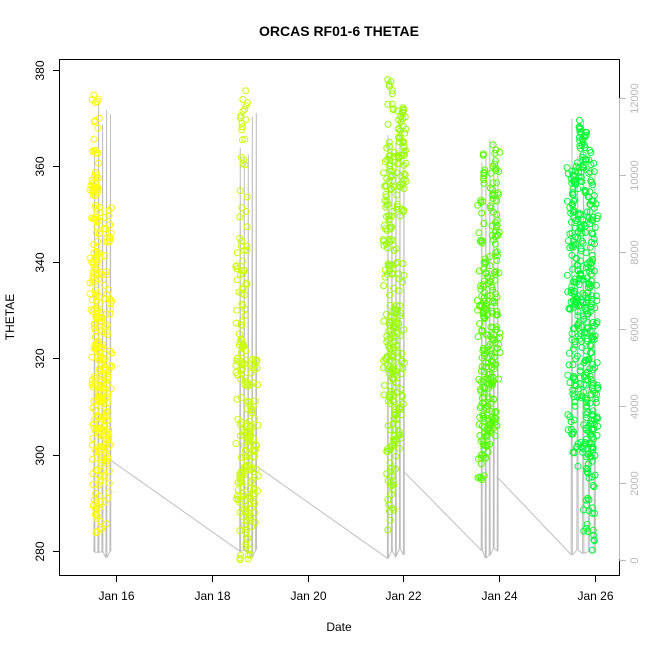  What do you see at coordinates (116, 596) in the screenshot?
I see `x-tick-label: Jan 16` at bounding box center [116, 596].